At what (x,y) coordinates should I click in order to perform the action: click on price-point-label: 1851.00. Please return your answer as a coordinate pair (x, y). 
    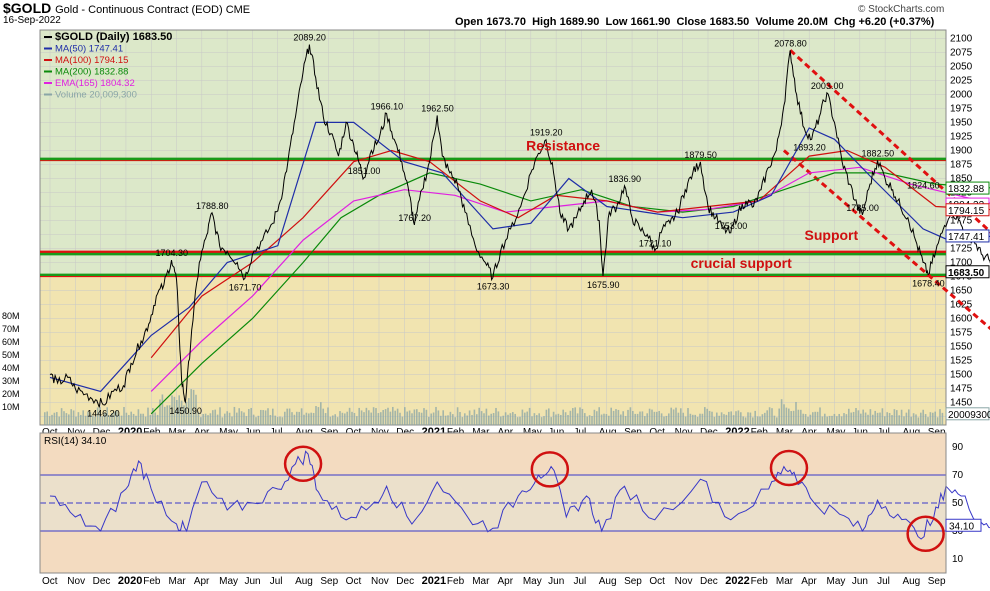
    Looking at the image, I should click on (364, 171).